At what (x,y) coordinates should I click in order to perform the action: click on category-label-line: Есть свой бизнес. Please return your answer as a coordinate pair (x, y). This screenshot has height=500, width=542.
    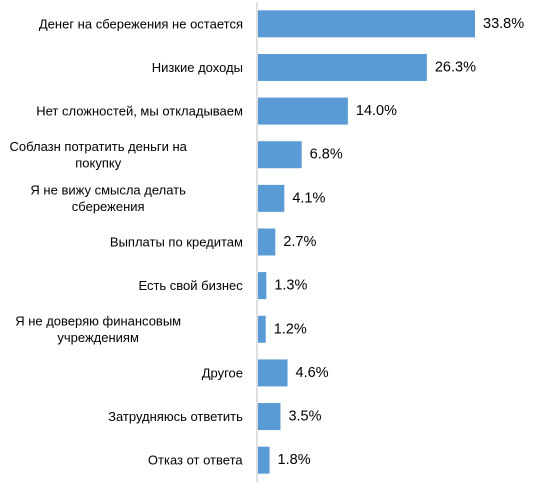
    Looking at the image, I should click on (190, 285).